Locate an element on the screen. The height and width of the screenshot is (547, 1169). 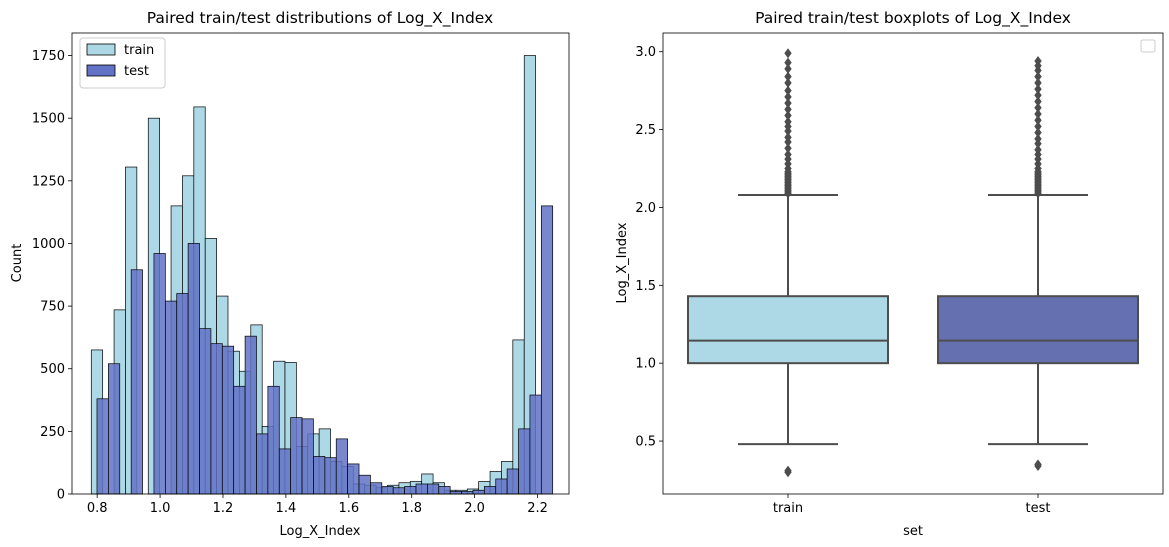
y-tick-label: 250 is located at coordinates (52, 432).